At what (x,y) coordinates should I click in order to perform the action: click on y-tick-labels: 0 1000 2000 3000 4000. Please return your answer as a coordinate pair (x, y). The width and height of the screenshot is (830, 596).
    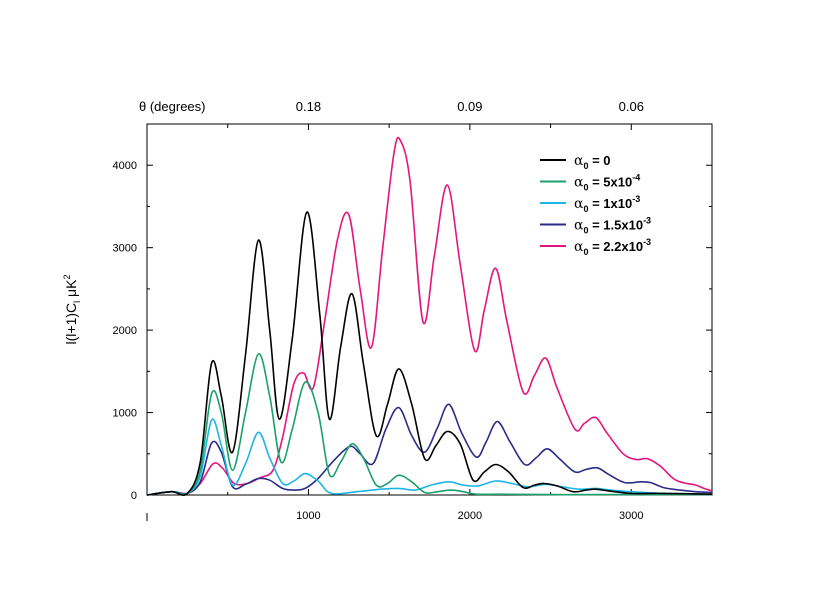
    Looking at the image, I should click on (125, 331).